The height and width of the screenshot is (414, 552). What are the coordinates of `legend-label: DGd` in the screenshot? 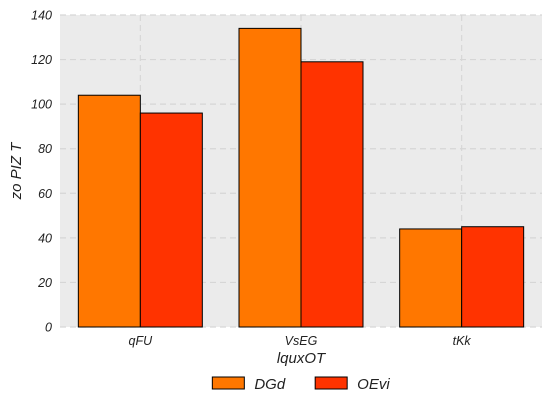 It's located at (270, 384).